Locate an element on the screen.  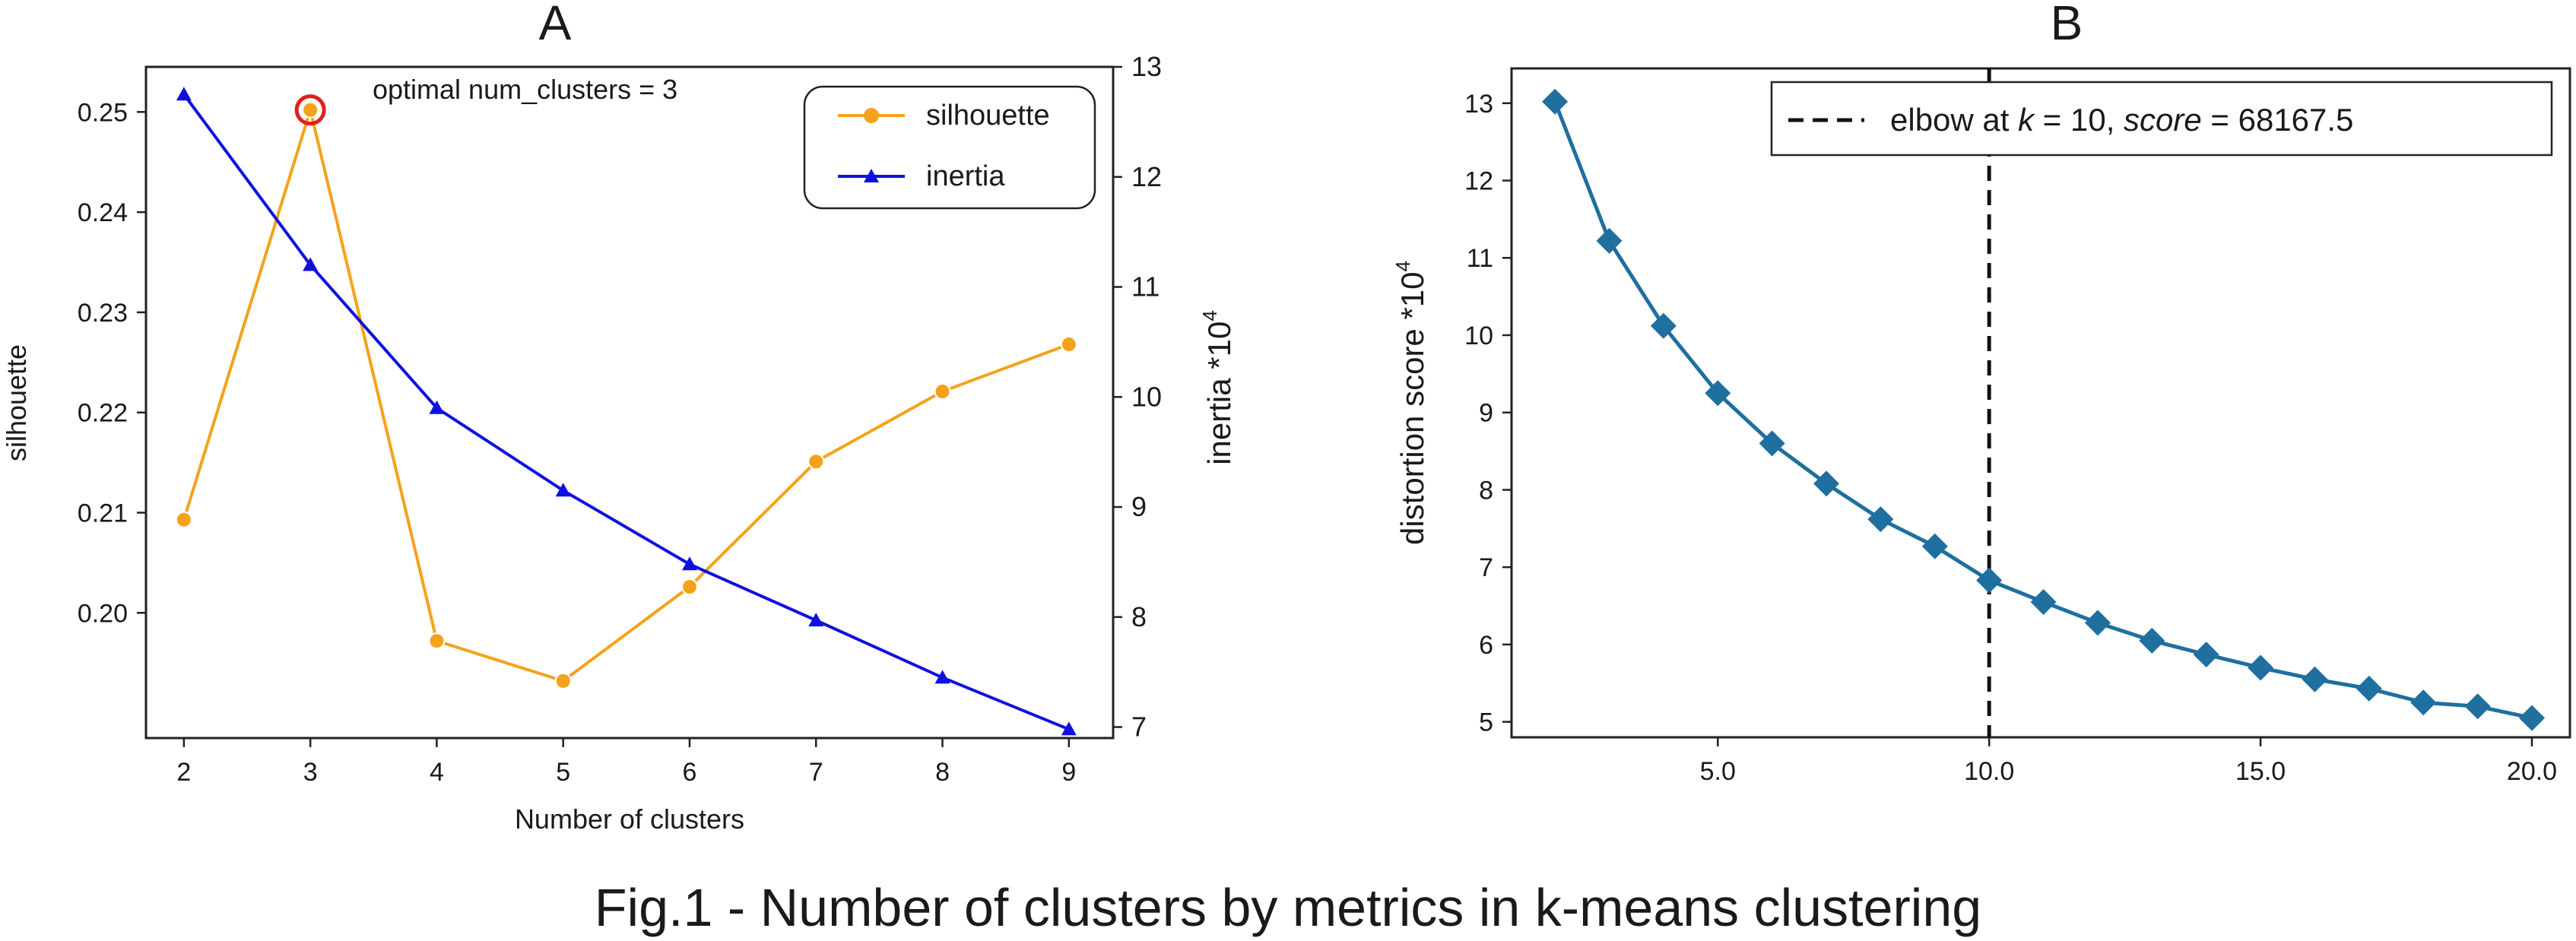
y-tick-label: 8 is located at coordinates (1486, 490).